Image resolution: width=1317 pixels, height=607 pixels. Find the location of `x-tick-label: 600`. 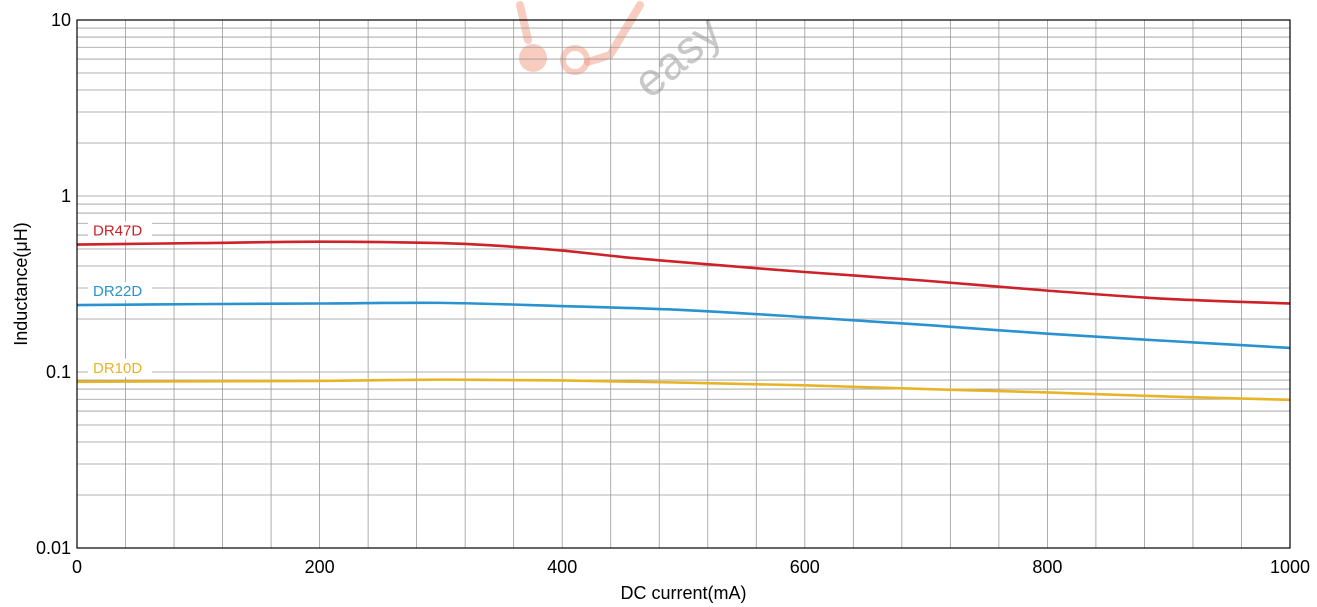

x-tick-label: 600 is located at coordinates (805, 567).